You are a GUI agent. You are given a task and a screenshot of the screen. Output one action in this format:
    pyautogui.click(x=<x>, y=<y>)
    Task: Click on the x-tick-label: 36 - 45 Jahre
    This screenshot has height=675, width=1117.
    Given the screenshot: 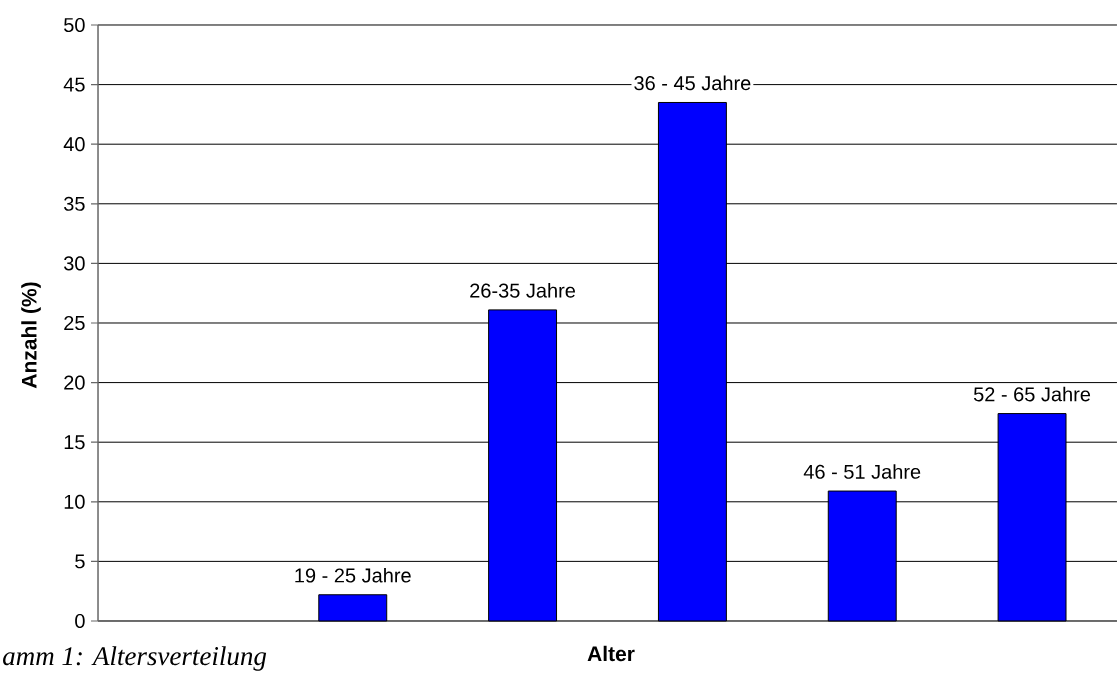 What is the action you would take?
    pyautogui.click(x=692, y=83)
    